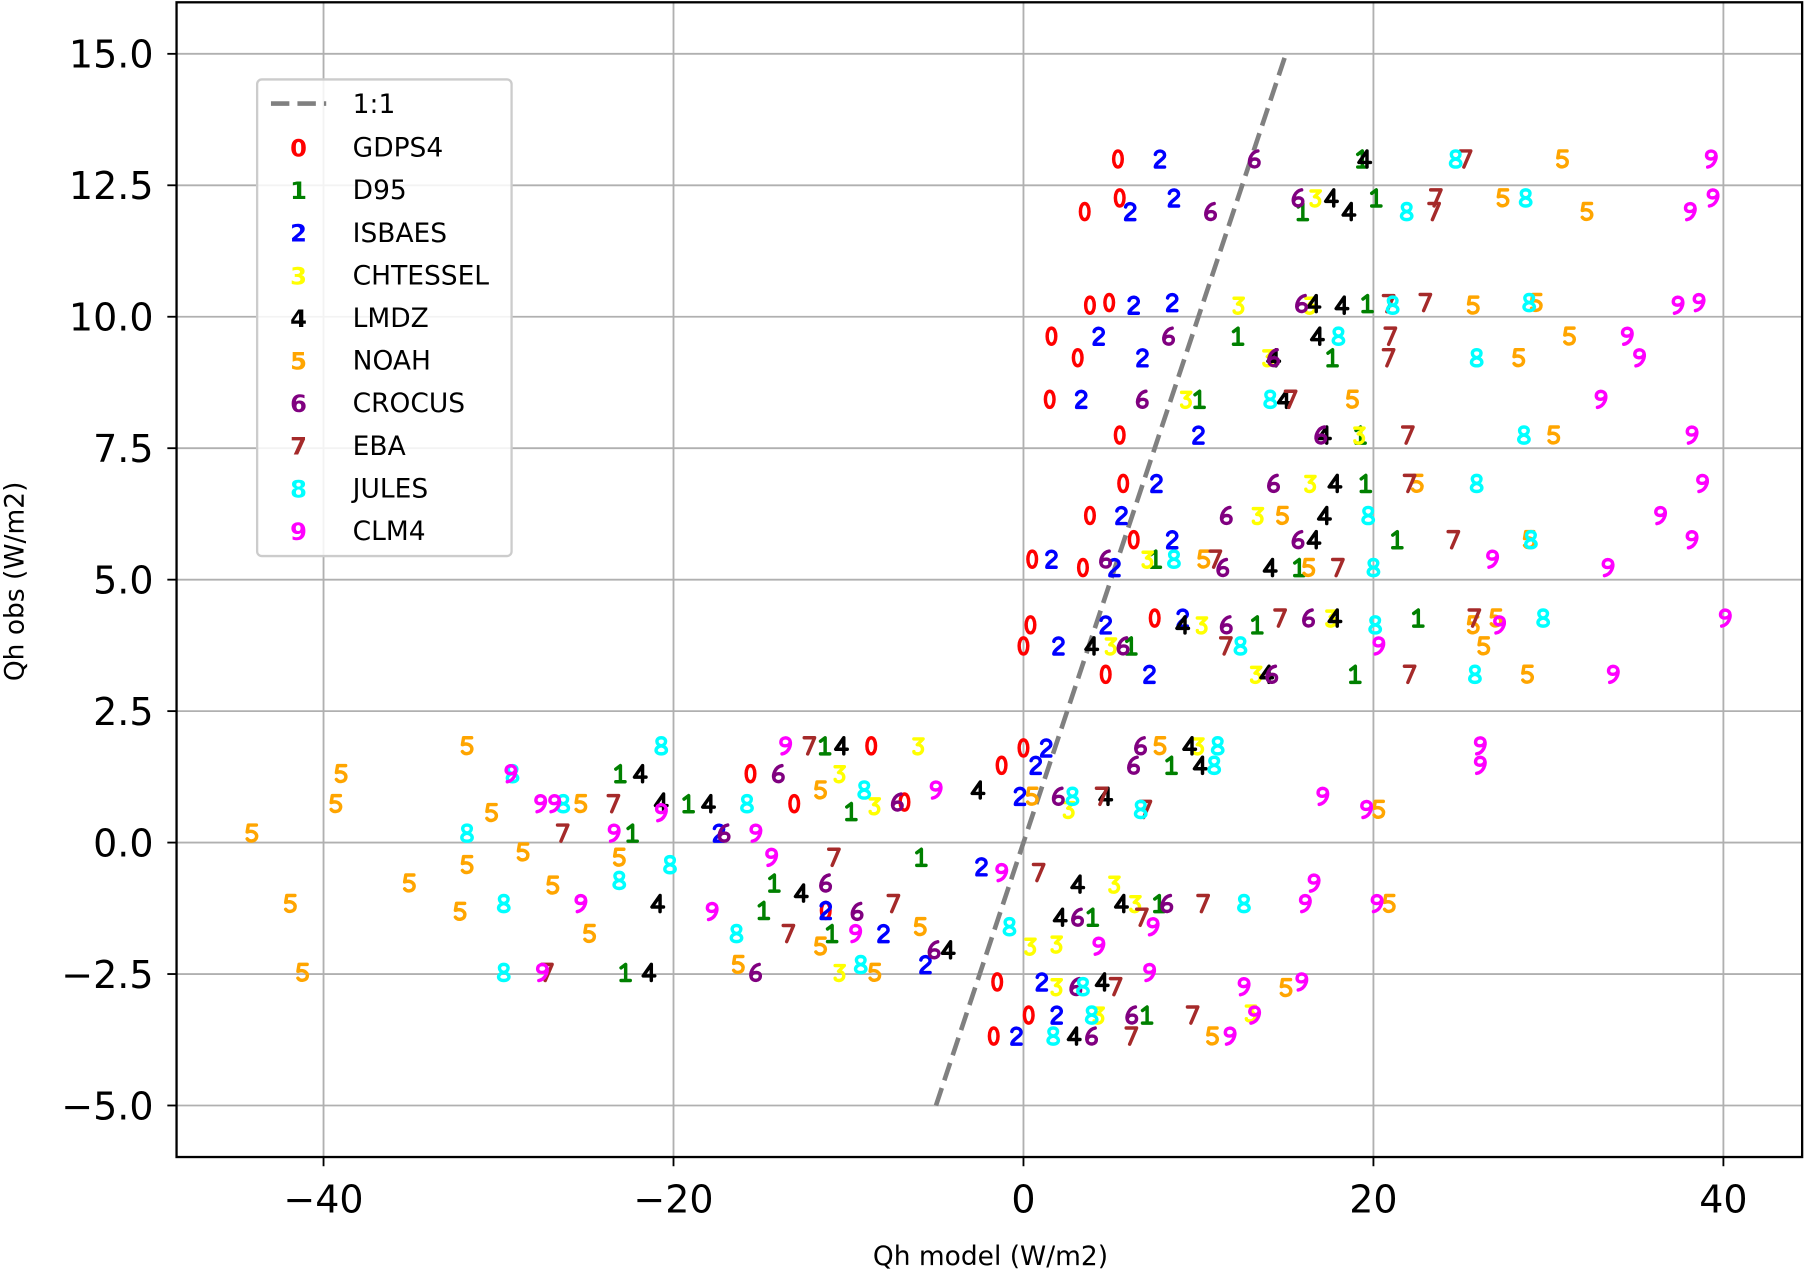 The image size is (1806, 1271). What do you see at coordinates (298, 447) in the screenshot?
I see `legend-marker-eba: 7` at bounding box center [298, 447].